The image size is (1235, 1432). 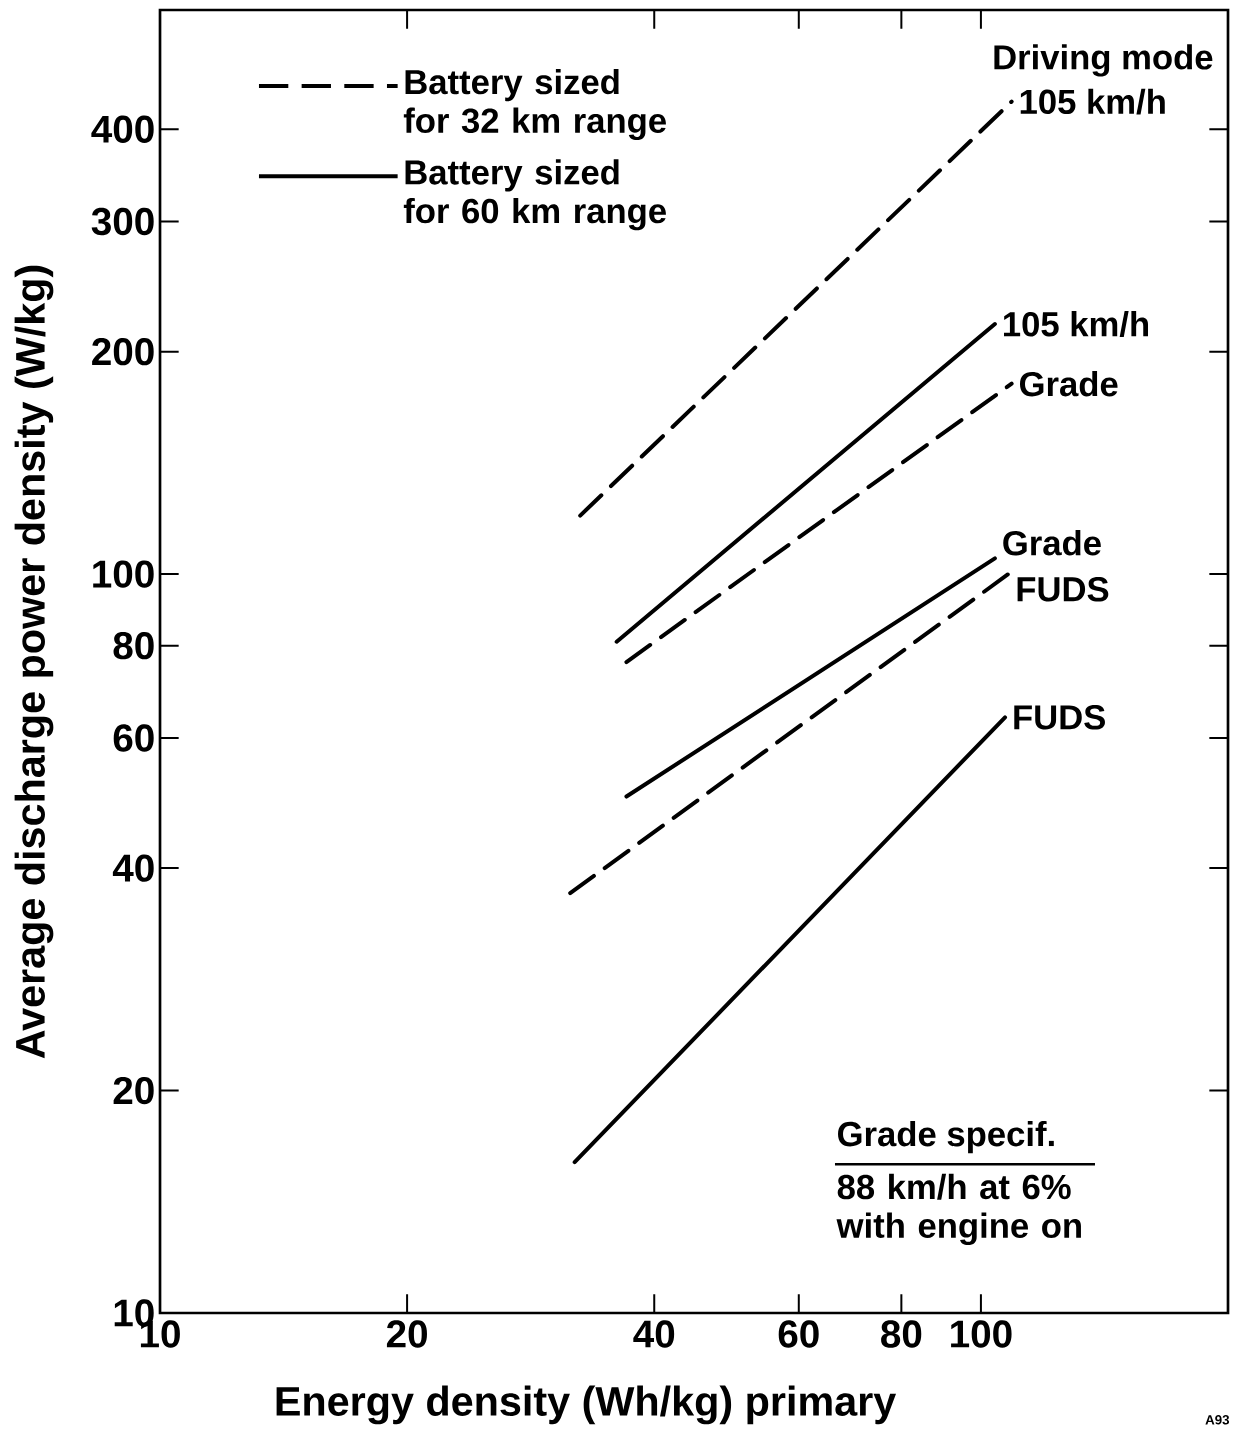 I want to click on x-tick-label: 60, so click(x=798, y=1334).